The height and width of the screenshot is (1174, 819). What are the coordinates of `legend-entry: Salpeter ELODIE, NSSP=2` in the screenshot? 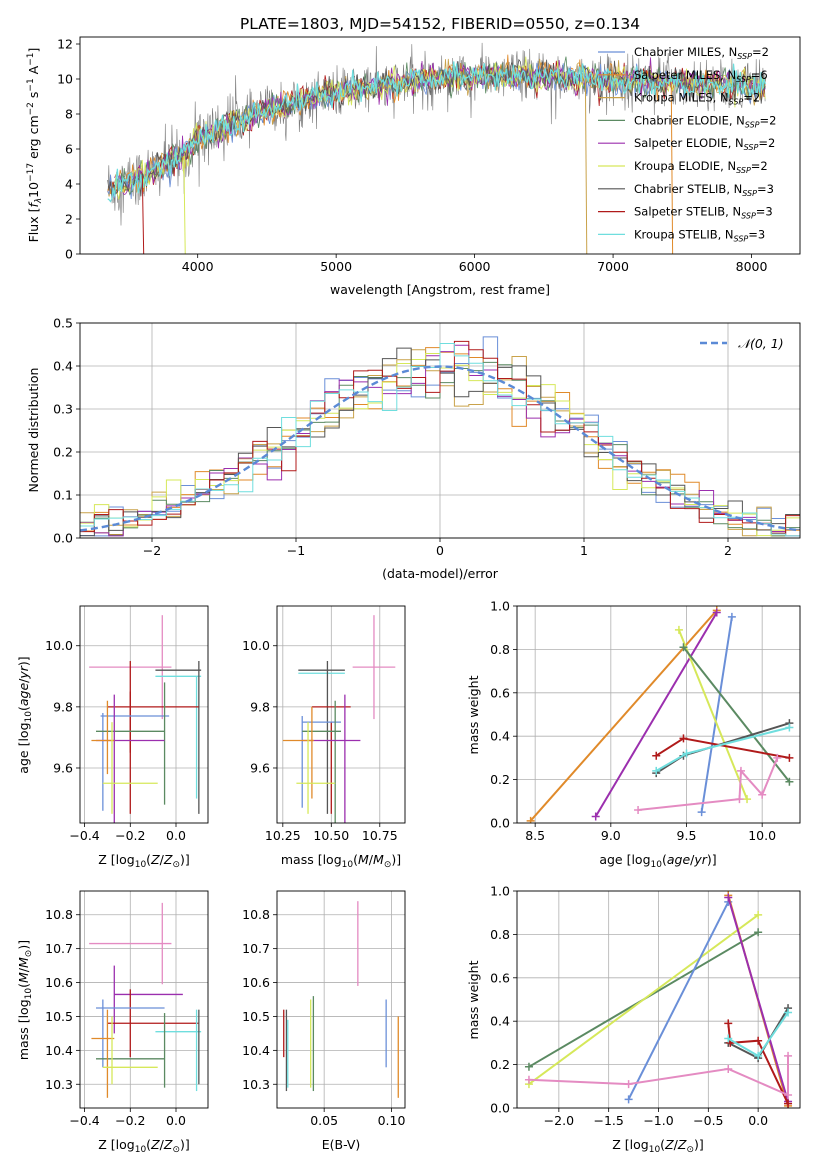 It's located at (704, 144).